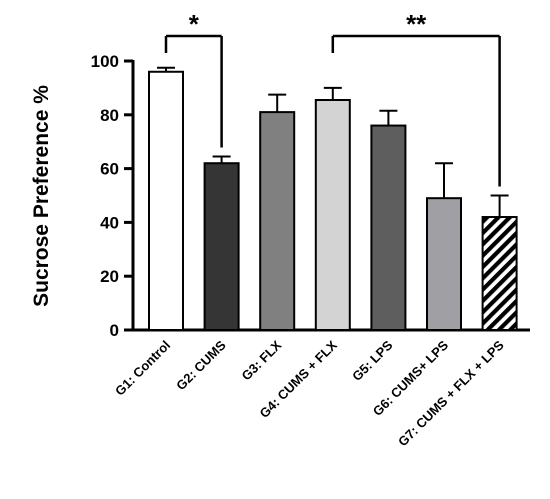 Image resolution: width=550 pixels, height=499 pixels. Describe the element at coordinates (142, 368) in the screenshot. I see `category-label: G1: Control` at that location.